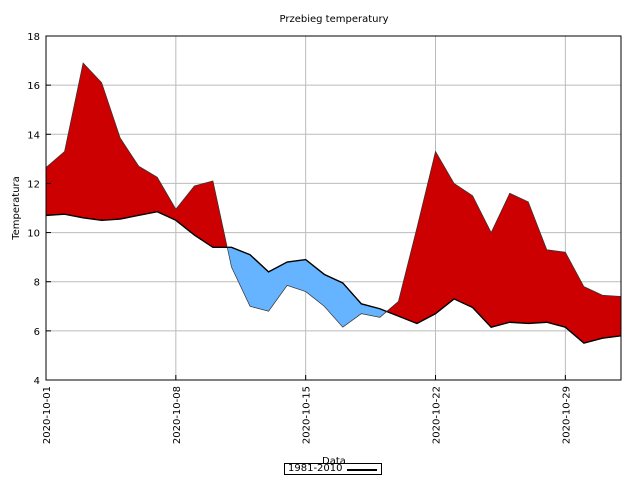 The image size is (640, 480). Describe the element at coordinates (37, 332) in the screenshot. I see `y-tick-label: 6` at that location.